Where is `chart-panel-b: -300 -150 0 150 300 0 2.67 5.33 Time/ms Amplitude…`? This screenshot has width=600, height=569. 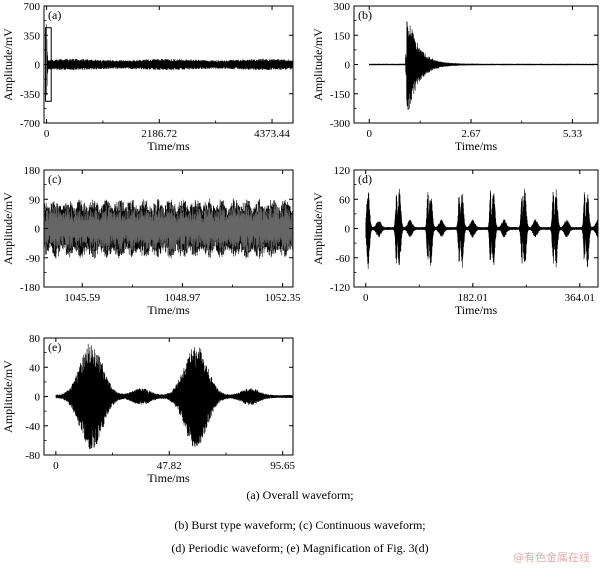
chart-panel-b: -300 -150 0 150 300 0 2.67 5.33 Time/ms Amplitude… is located at coordinates (455, 77).